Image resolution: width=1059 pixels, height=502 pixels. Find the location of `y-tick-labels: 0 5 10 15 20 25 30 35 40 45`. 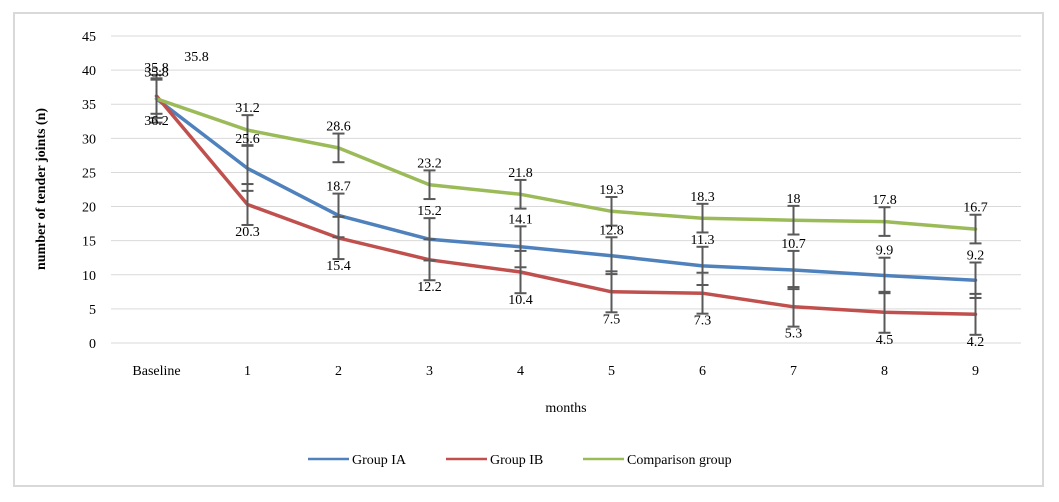

y-tick-labels: 0 5 10 15 20 25 30 35 40 45 is located at coordinates (89, 191).